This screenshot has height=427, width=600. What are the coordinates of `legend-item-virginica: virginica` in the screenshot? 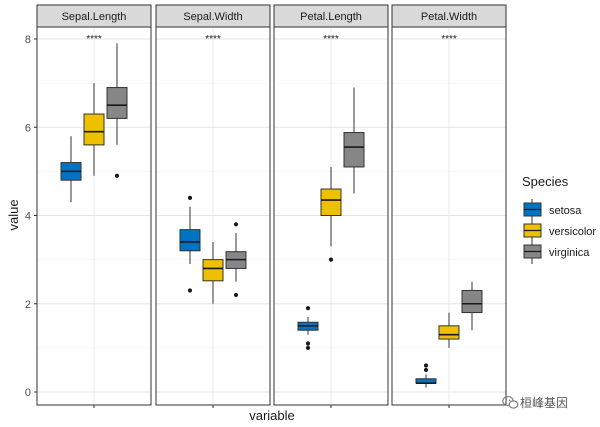 It's located at (556, 252).